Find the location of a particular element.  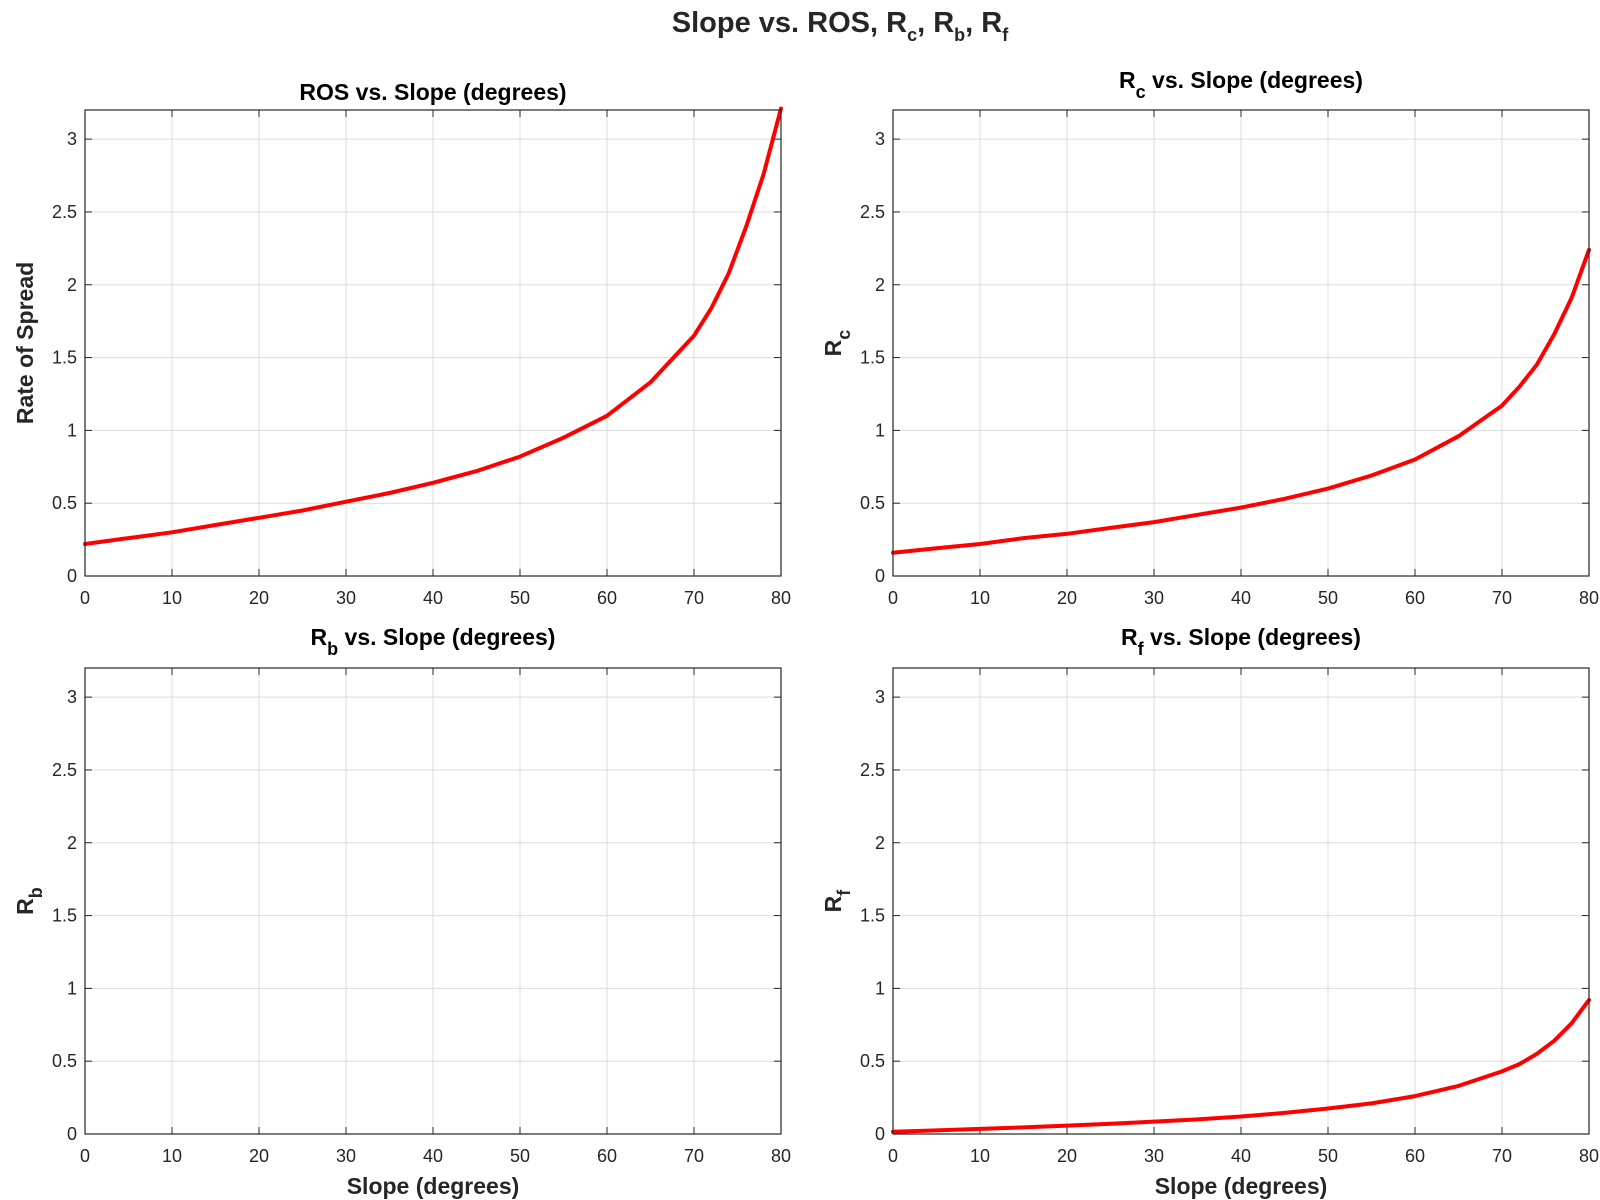

series-line-r-c is located at coordinates (1241, 401).